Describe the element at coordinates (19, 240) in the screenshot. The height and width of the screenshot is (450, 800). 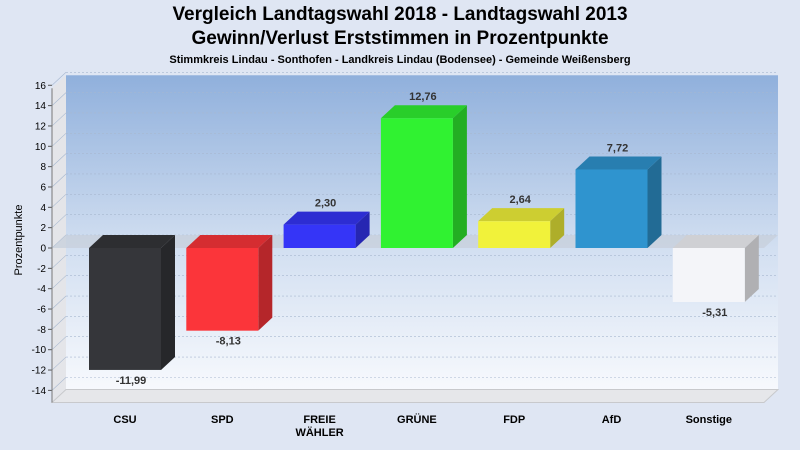
I see `y-axis-label: Prozentpunkte` at that location.